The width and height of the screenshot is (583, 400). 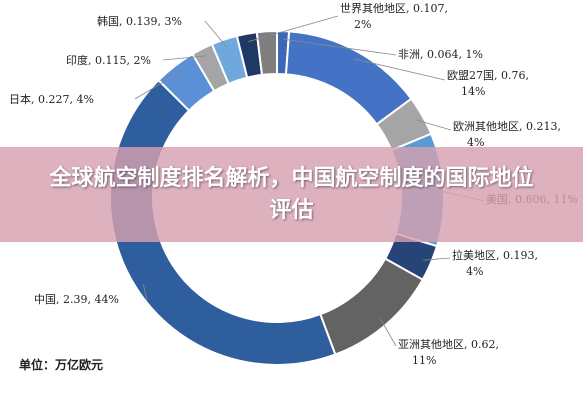 I want to click on slice-label: 非洲, 0.064, 1%, so click(x=440, y=54).